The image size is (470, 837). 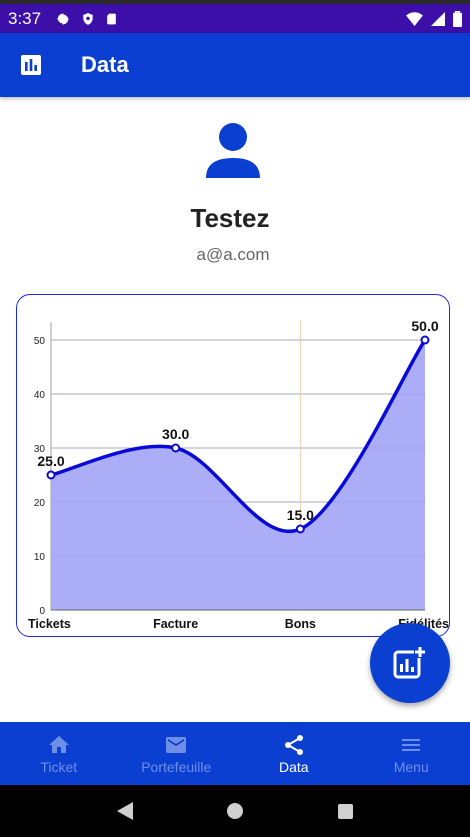 What do you see at coordinates (58, 744) in the screenshot?
I see `home-icon` at bounding box center [58, 744].